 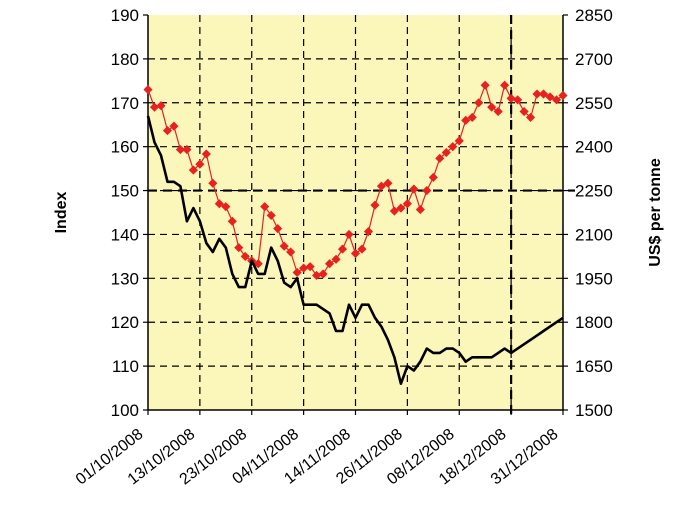 I want to click on right-axis-tick-labels: 1500 1650 1800 1950 2100 2250 2400 2550 2700 2850, so click(x=594, y=213).